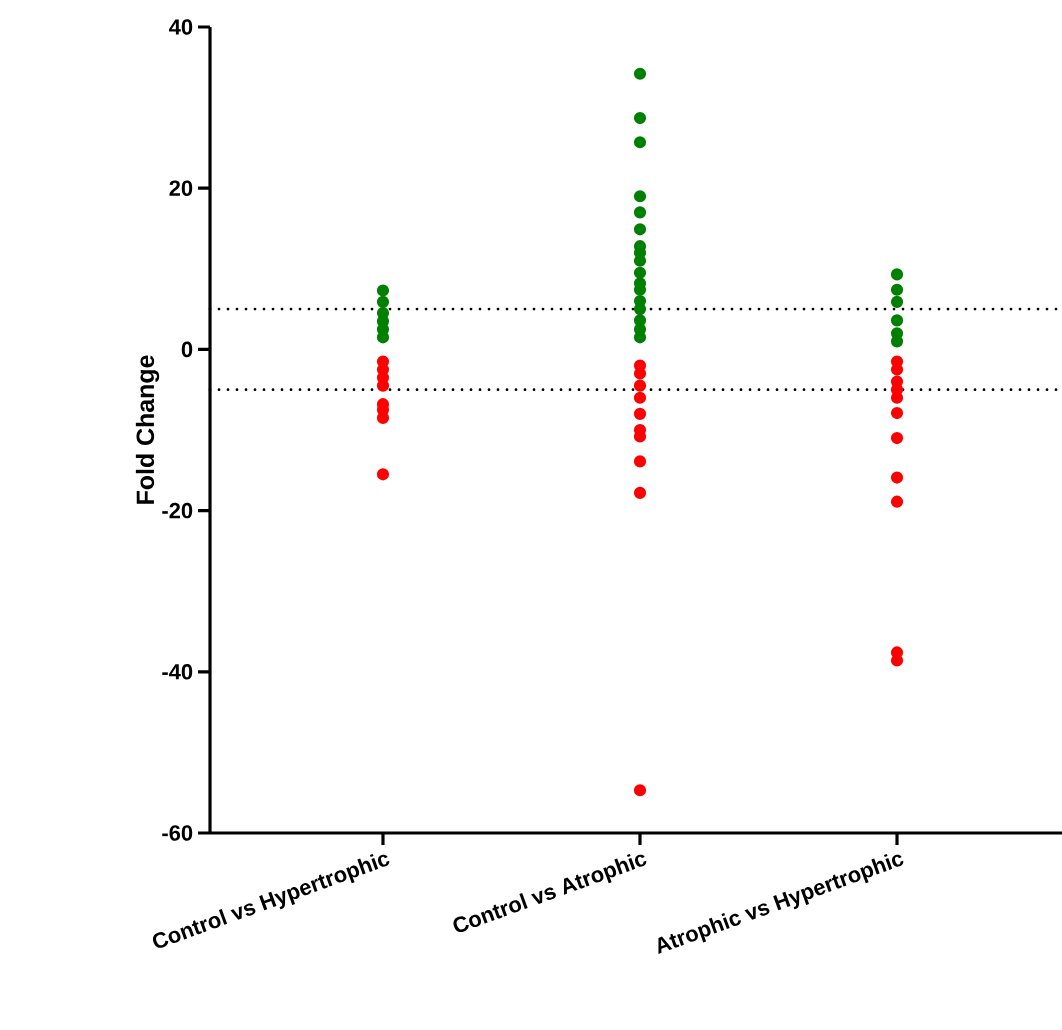 Image resolution: width=1062 pixels, height=1030 pixels. I want to click on y-tick-label: -20, so click(177, 510).